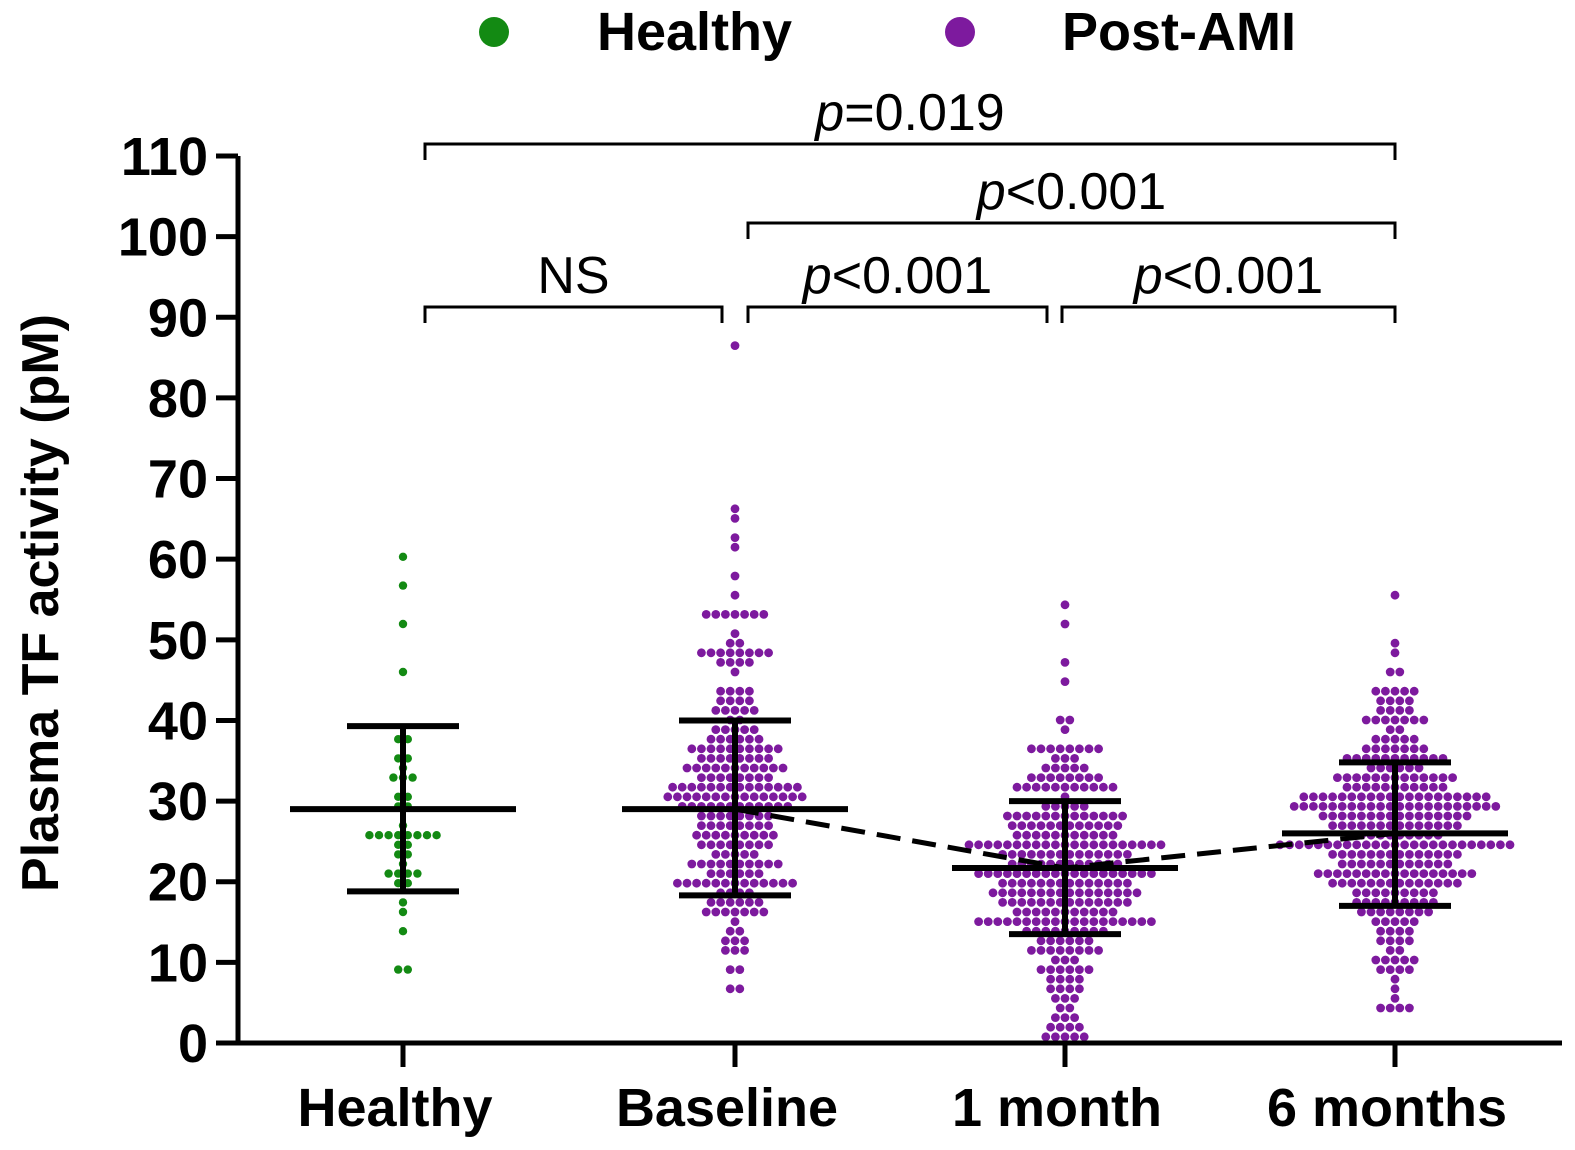 The width and height of the screenshot is (1575, 1150). I want to click on y-tick-label-100: 100, so click(163, 238).